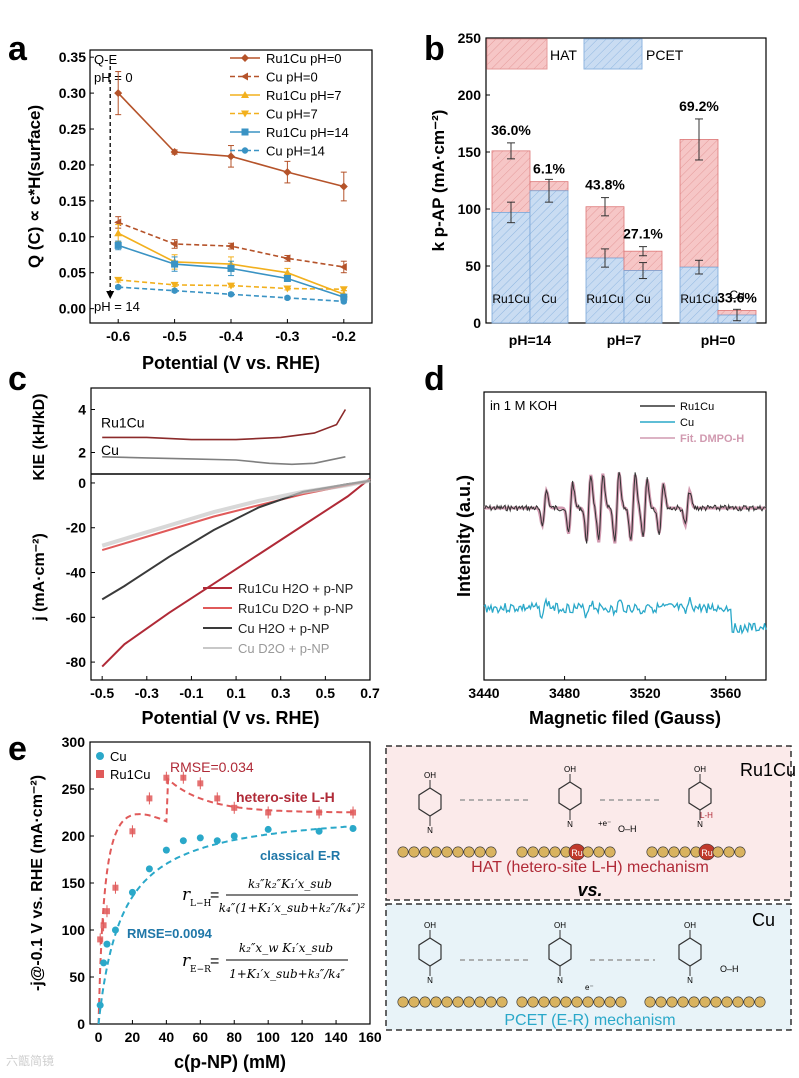 Image resolution: width=799 pixels, height=1078 pixels. What do you see at coordinates (464, 536) in the screenshot?
I see `y-axis-title: Intensity (a.u.)` at bounding box center [464, 536].